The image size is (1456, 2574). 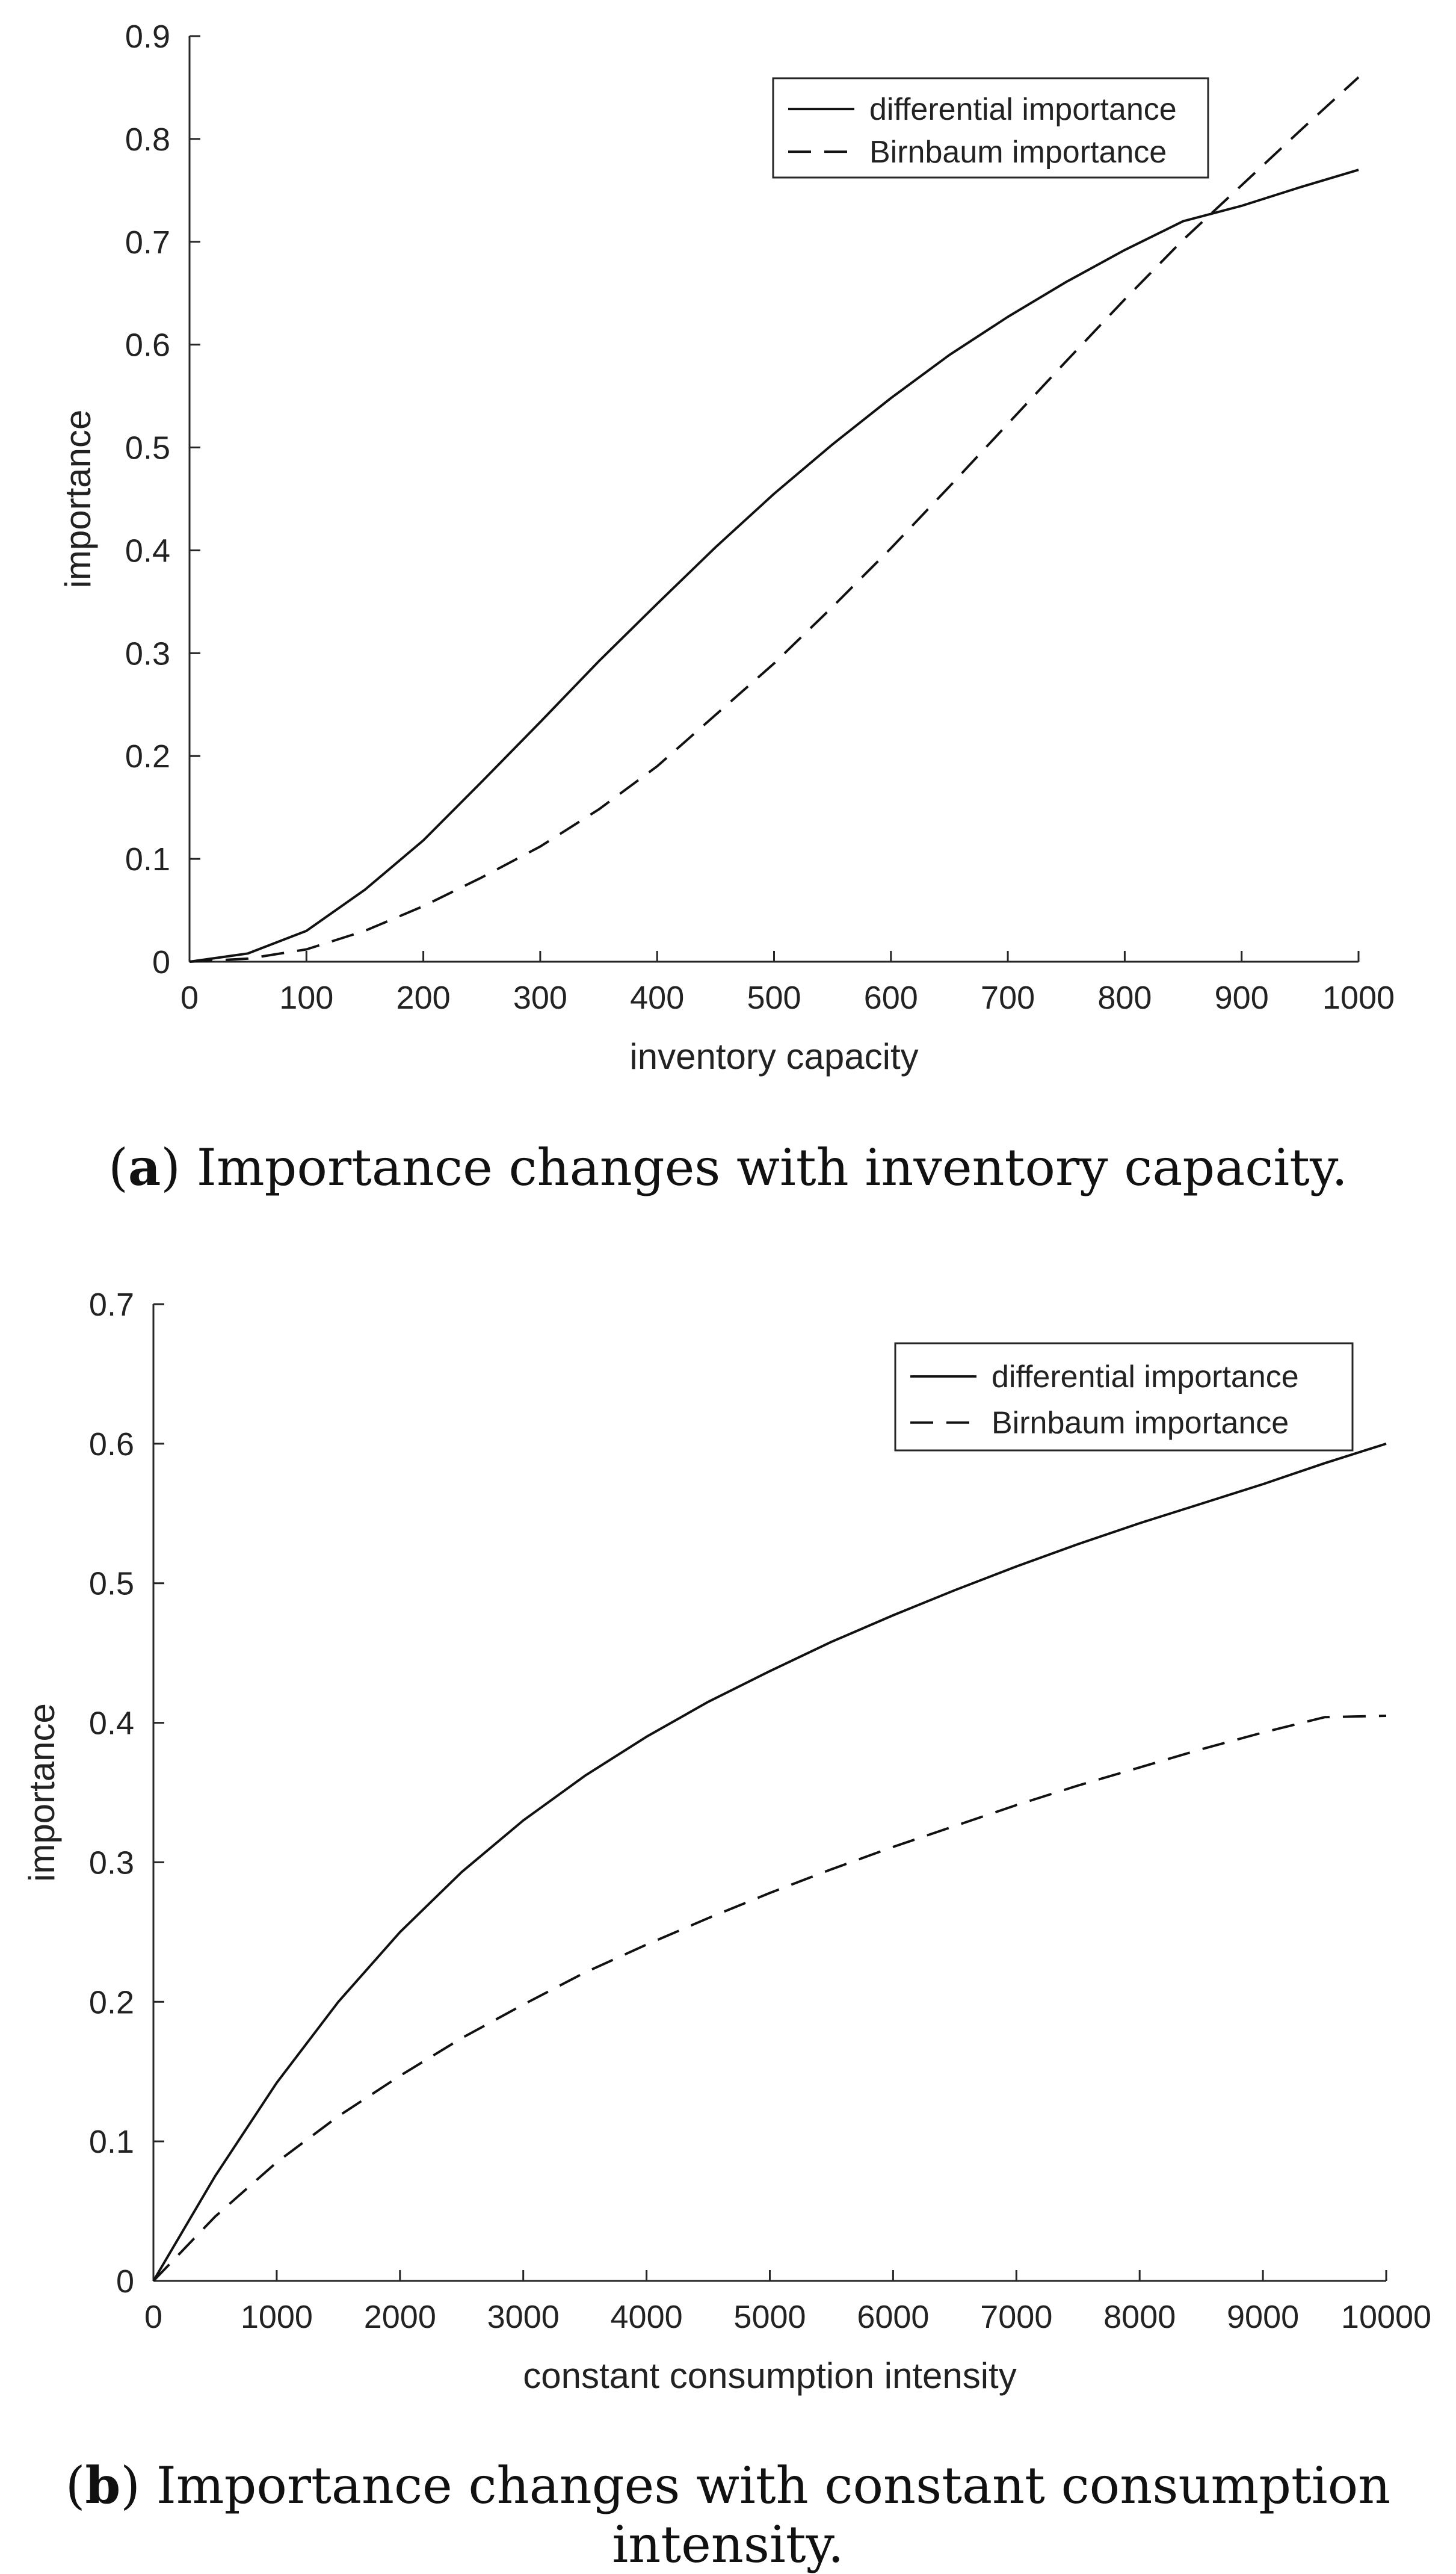 I want to click on x-tick-label: 600, so click(x=891, y=998).